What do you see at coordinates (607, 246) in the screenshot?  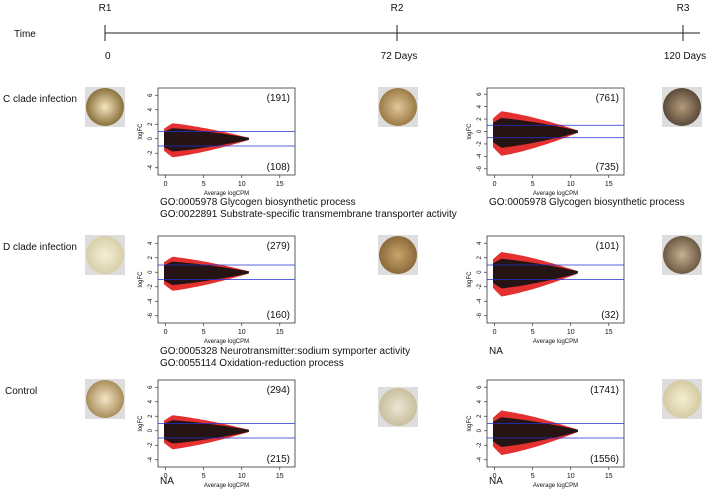 I see `up-count: (101)` at bounding box center [607, 246].